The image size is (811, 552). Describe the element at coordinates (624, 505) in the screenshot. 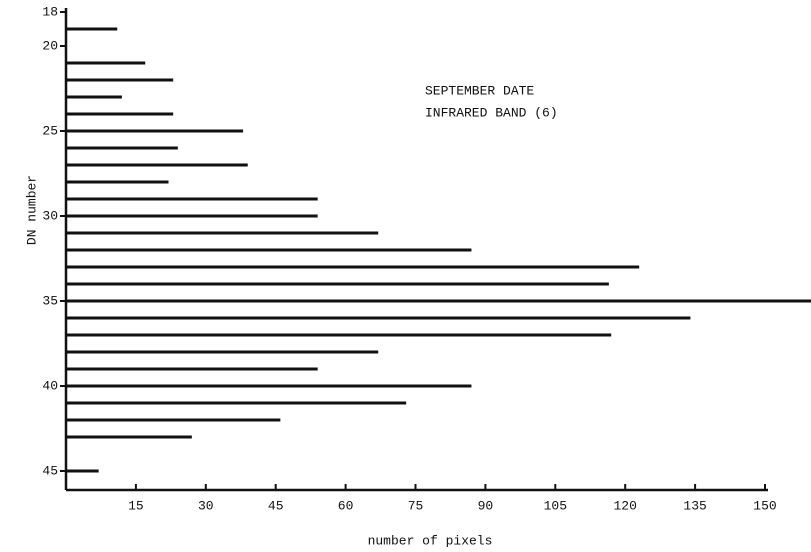

I see `x-tick-label: 120` at that location.